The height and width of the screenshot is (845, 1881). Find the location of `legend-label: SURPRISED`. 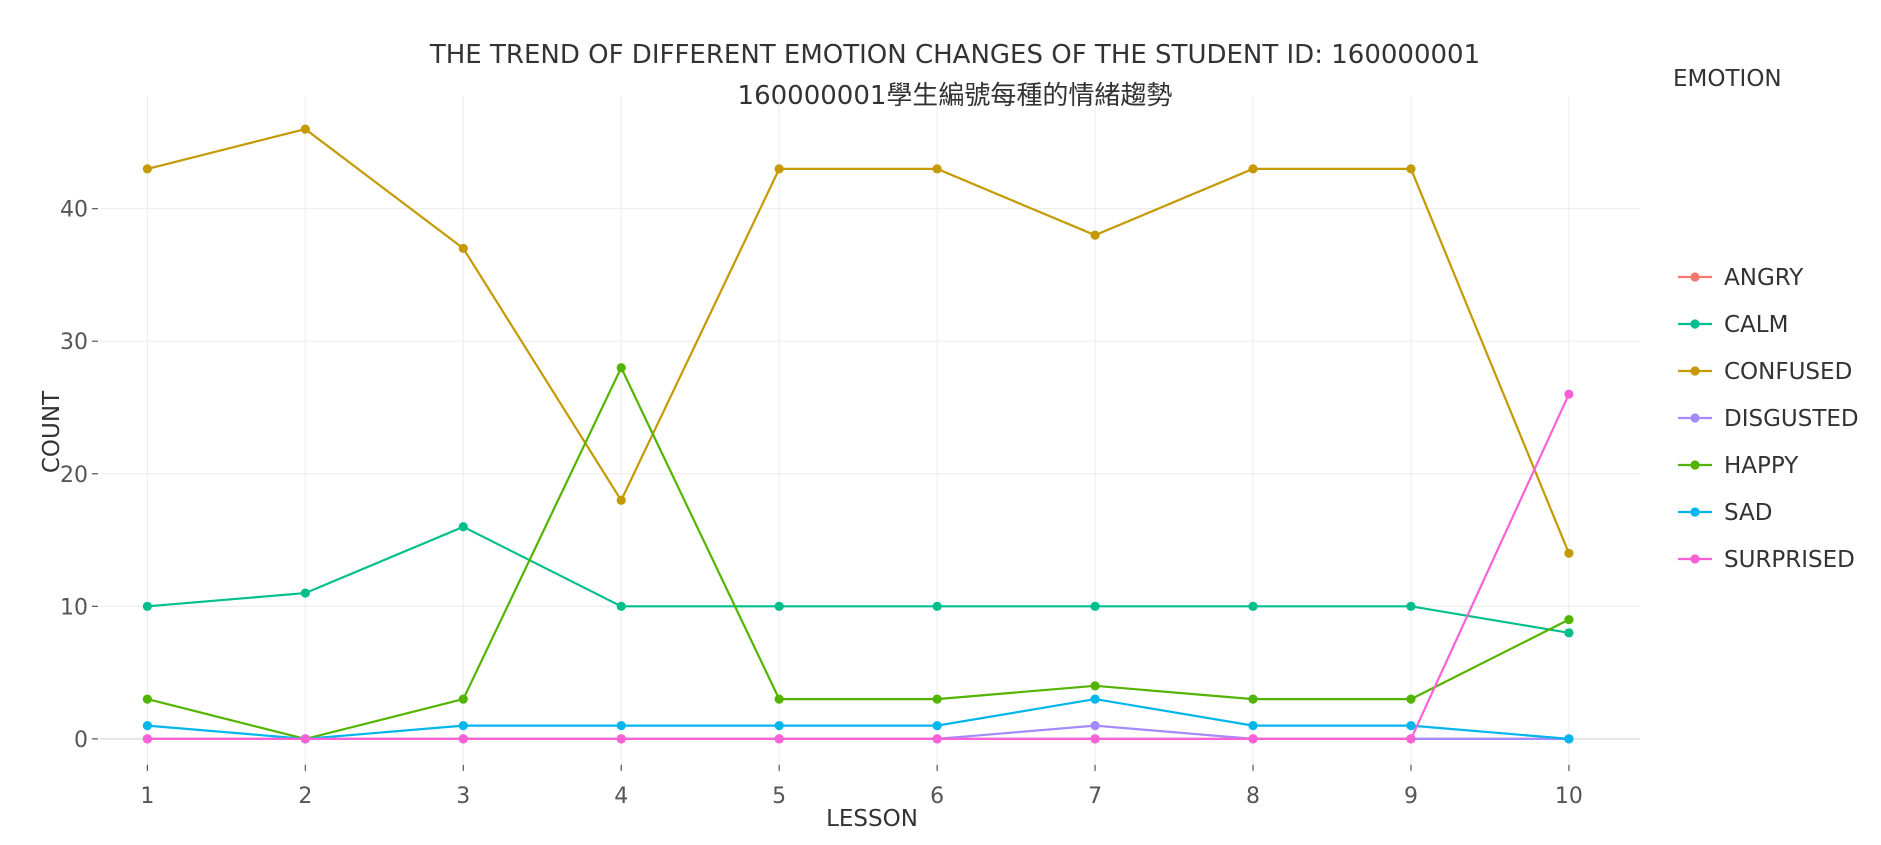

legend-label: SURPRISED is located at coordinates (1789, 560).